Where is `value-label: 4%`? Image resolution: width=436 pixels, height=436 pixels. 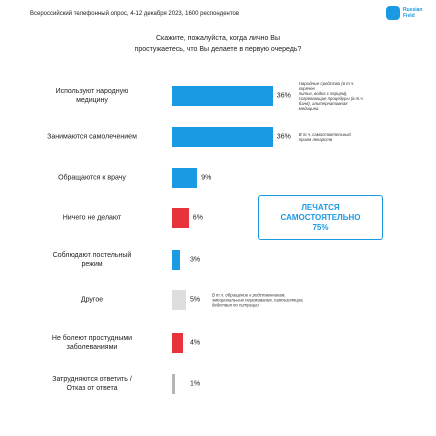
value-label: 4% is located at coordinates (195, 343).